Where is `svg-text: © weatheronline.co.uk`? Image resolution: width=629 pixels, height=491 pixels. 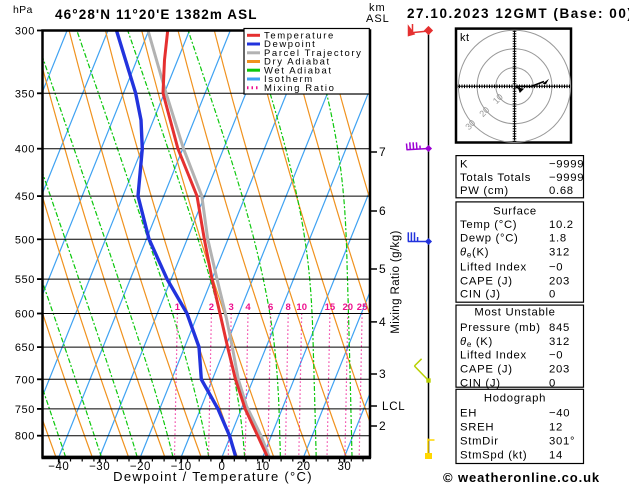 svg-text: © weatheronline.co.uk is located at coordinates (521, 477).